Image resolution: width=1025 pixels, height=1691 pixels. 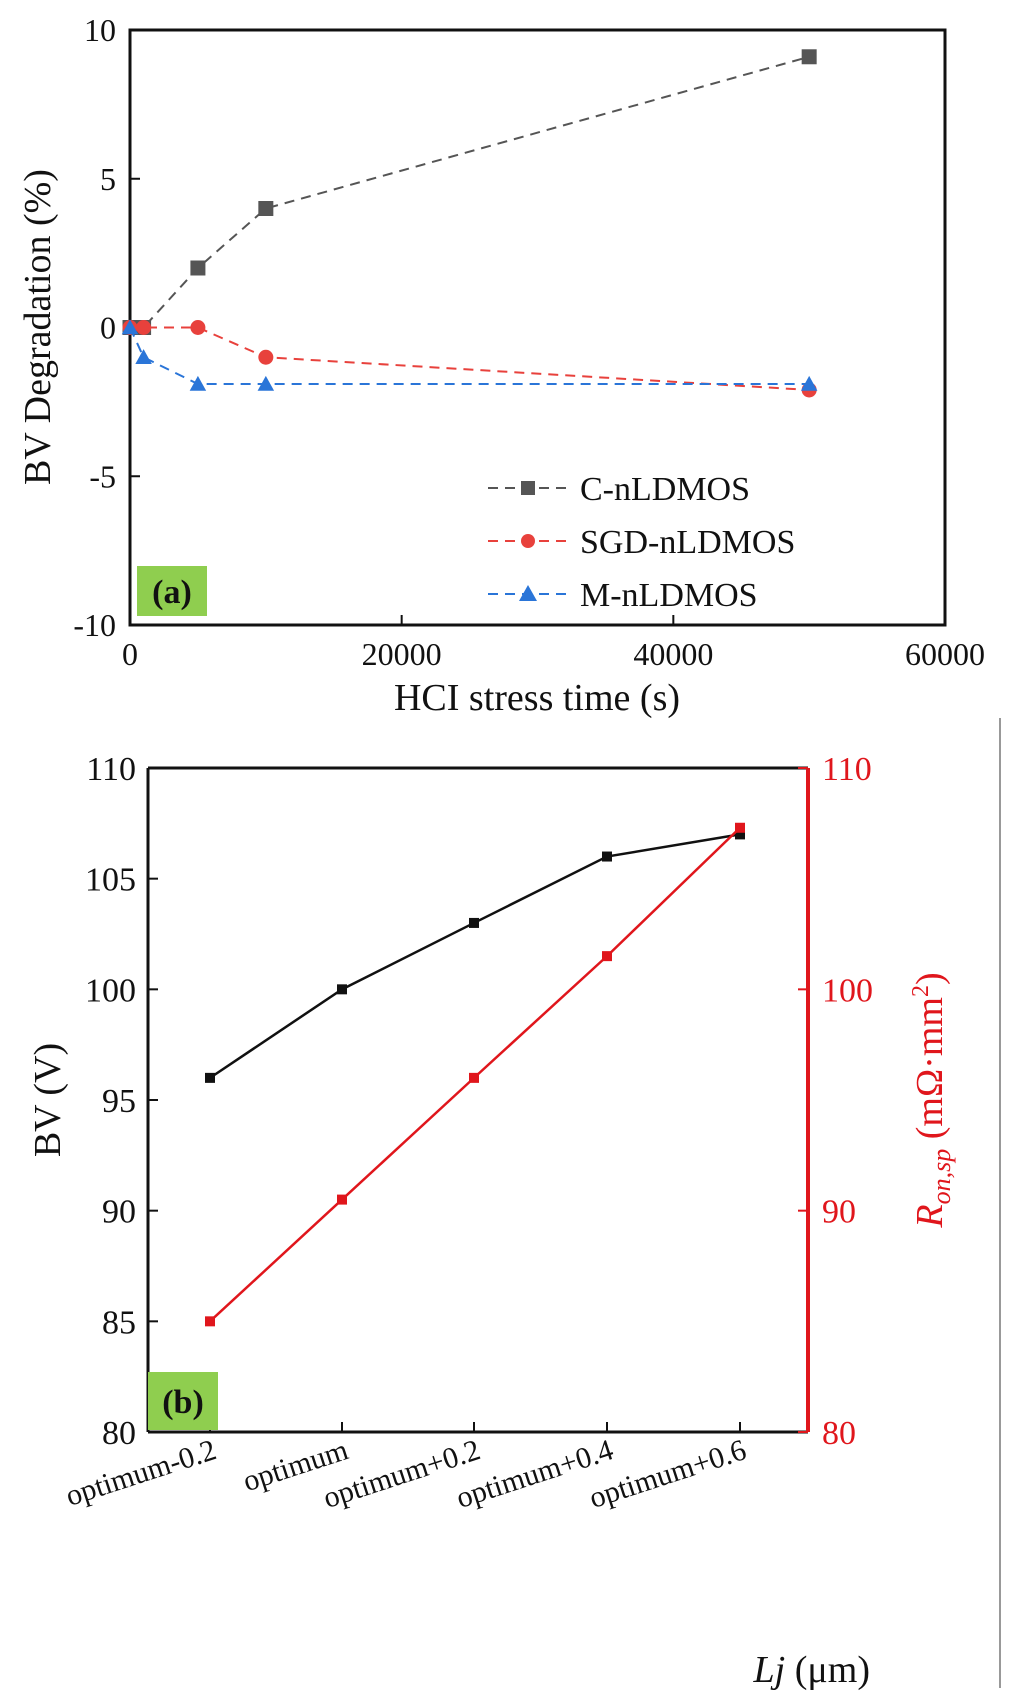 I want to click on legend-label-sgd-nldmos: SGD-nLDMOS, so click(x=687, y=542).